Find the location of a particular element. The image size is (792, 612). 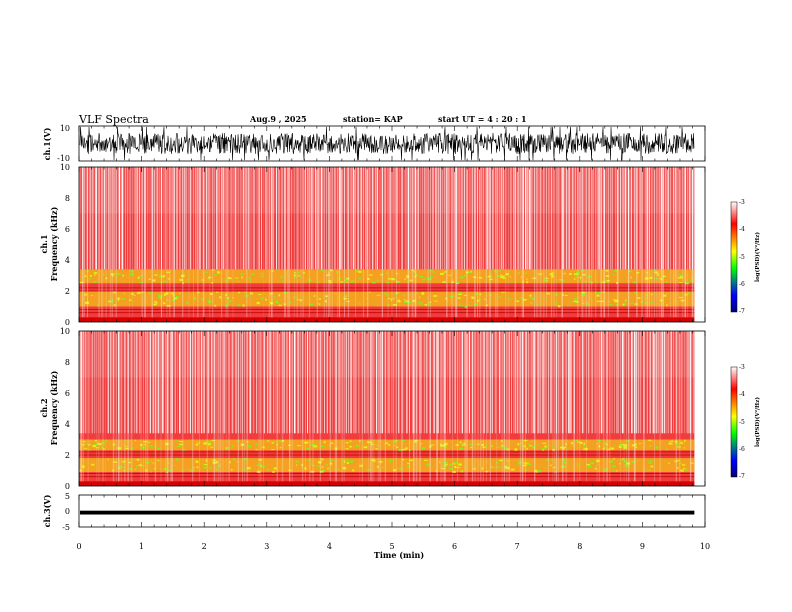

spectrogram-band is located at coordinates (387, 276).